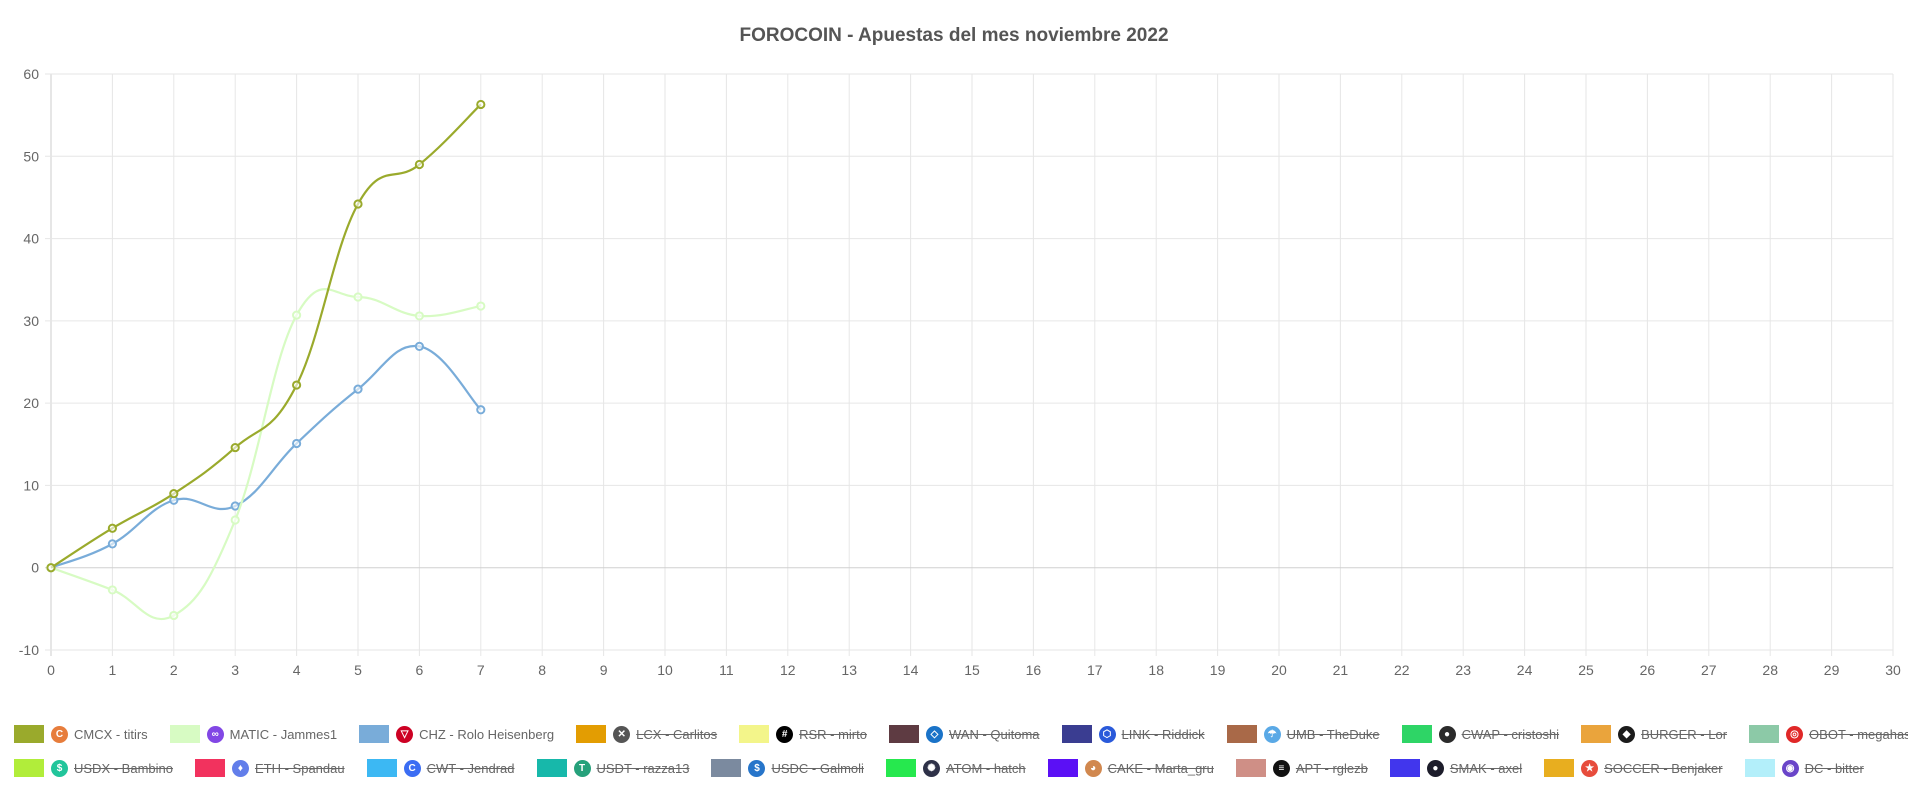 The image size is (1908, 807). I want to click on legend-item: ◇ WAN - Quitoma, so click(964, 734).